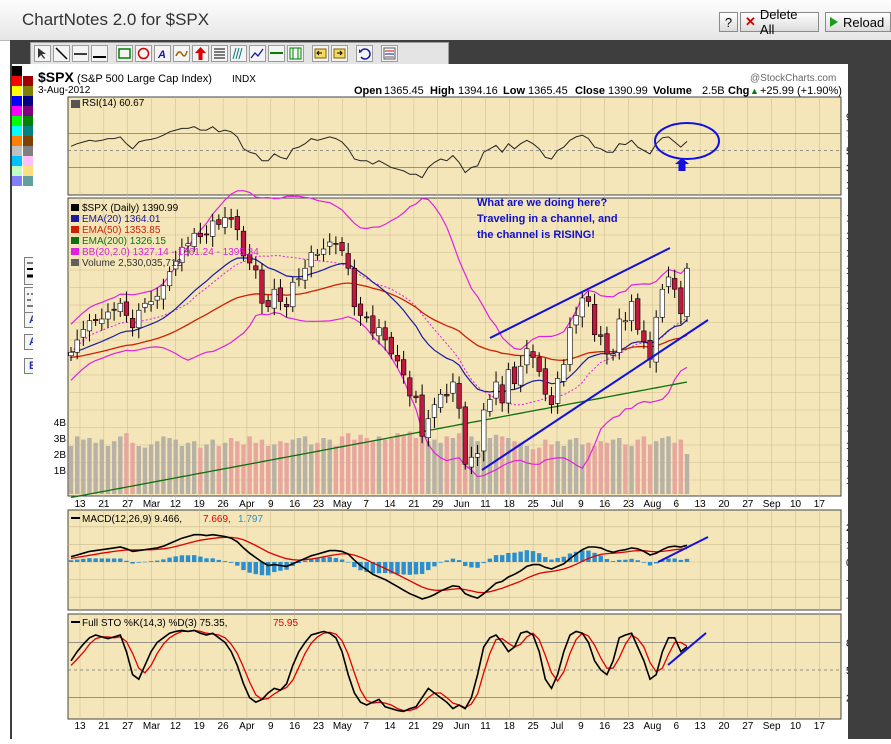  I want to click on arrow-tool, so click(200, 53).